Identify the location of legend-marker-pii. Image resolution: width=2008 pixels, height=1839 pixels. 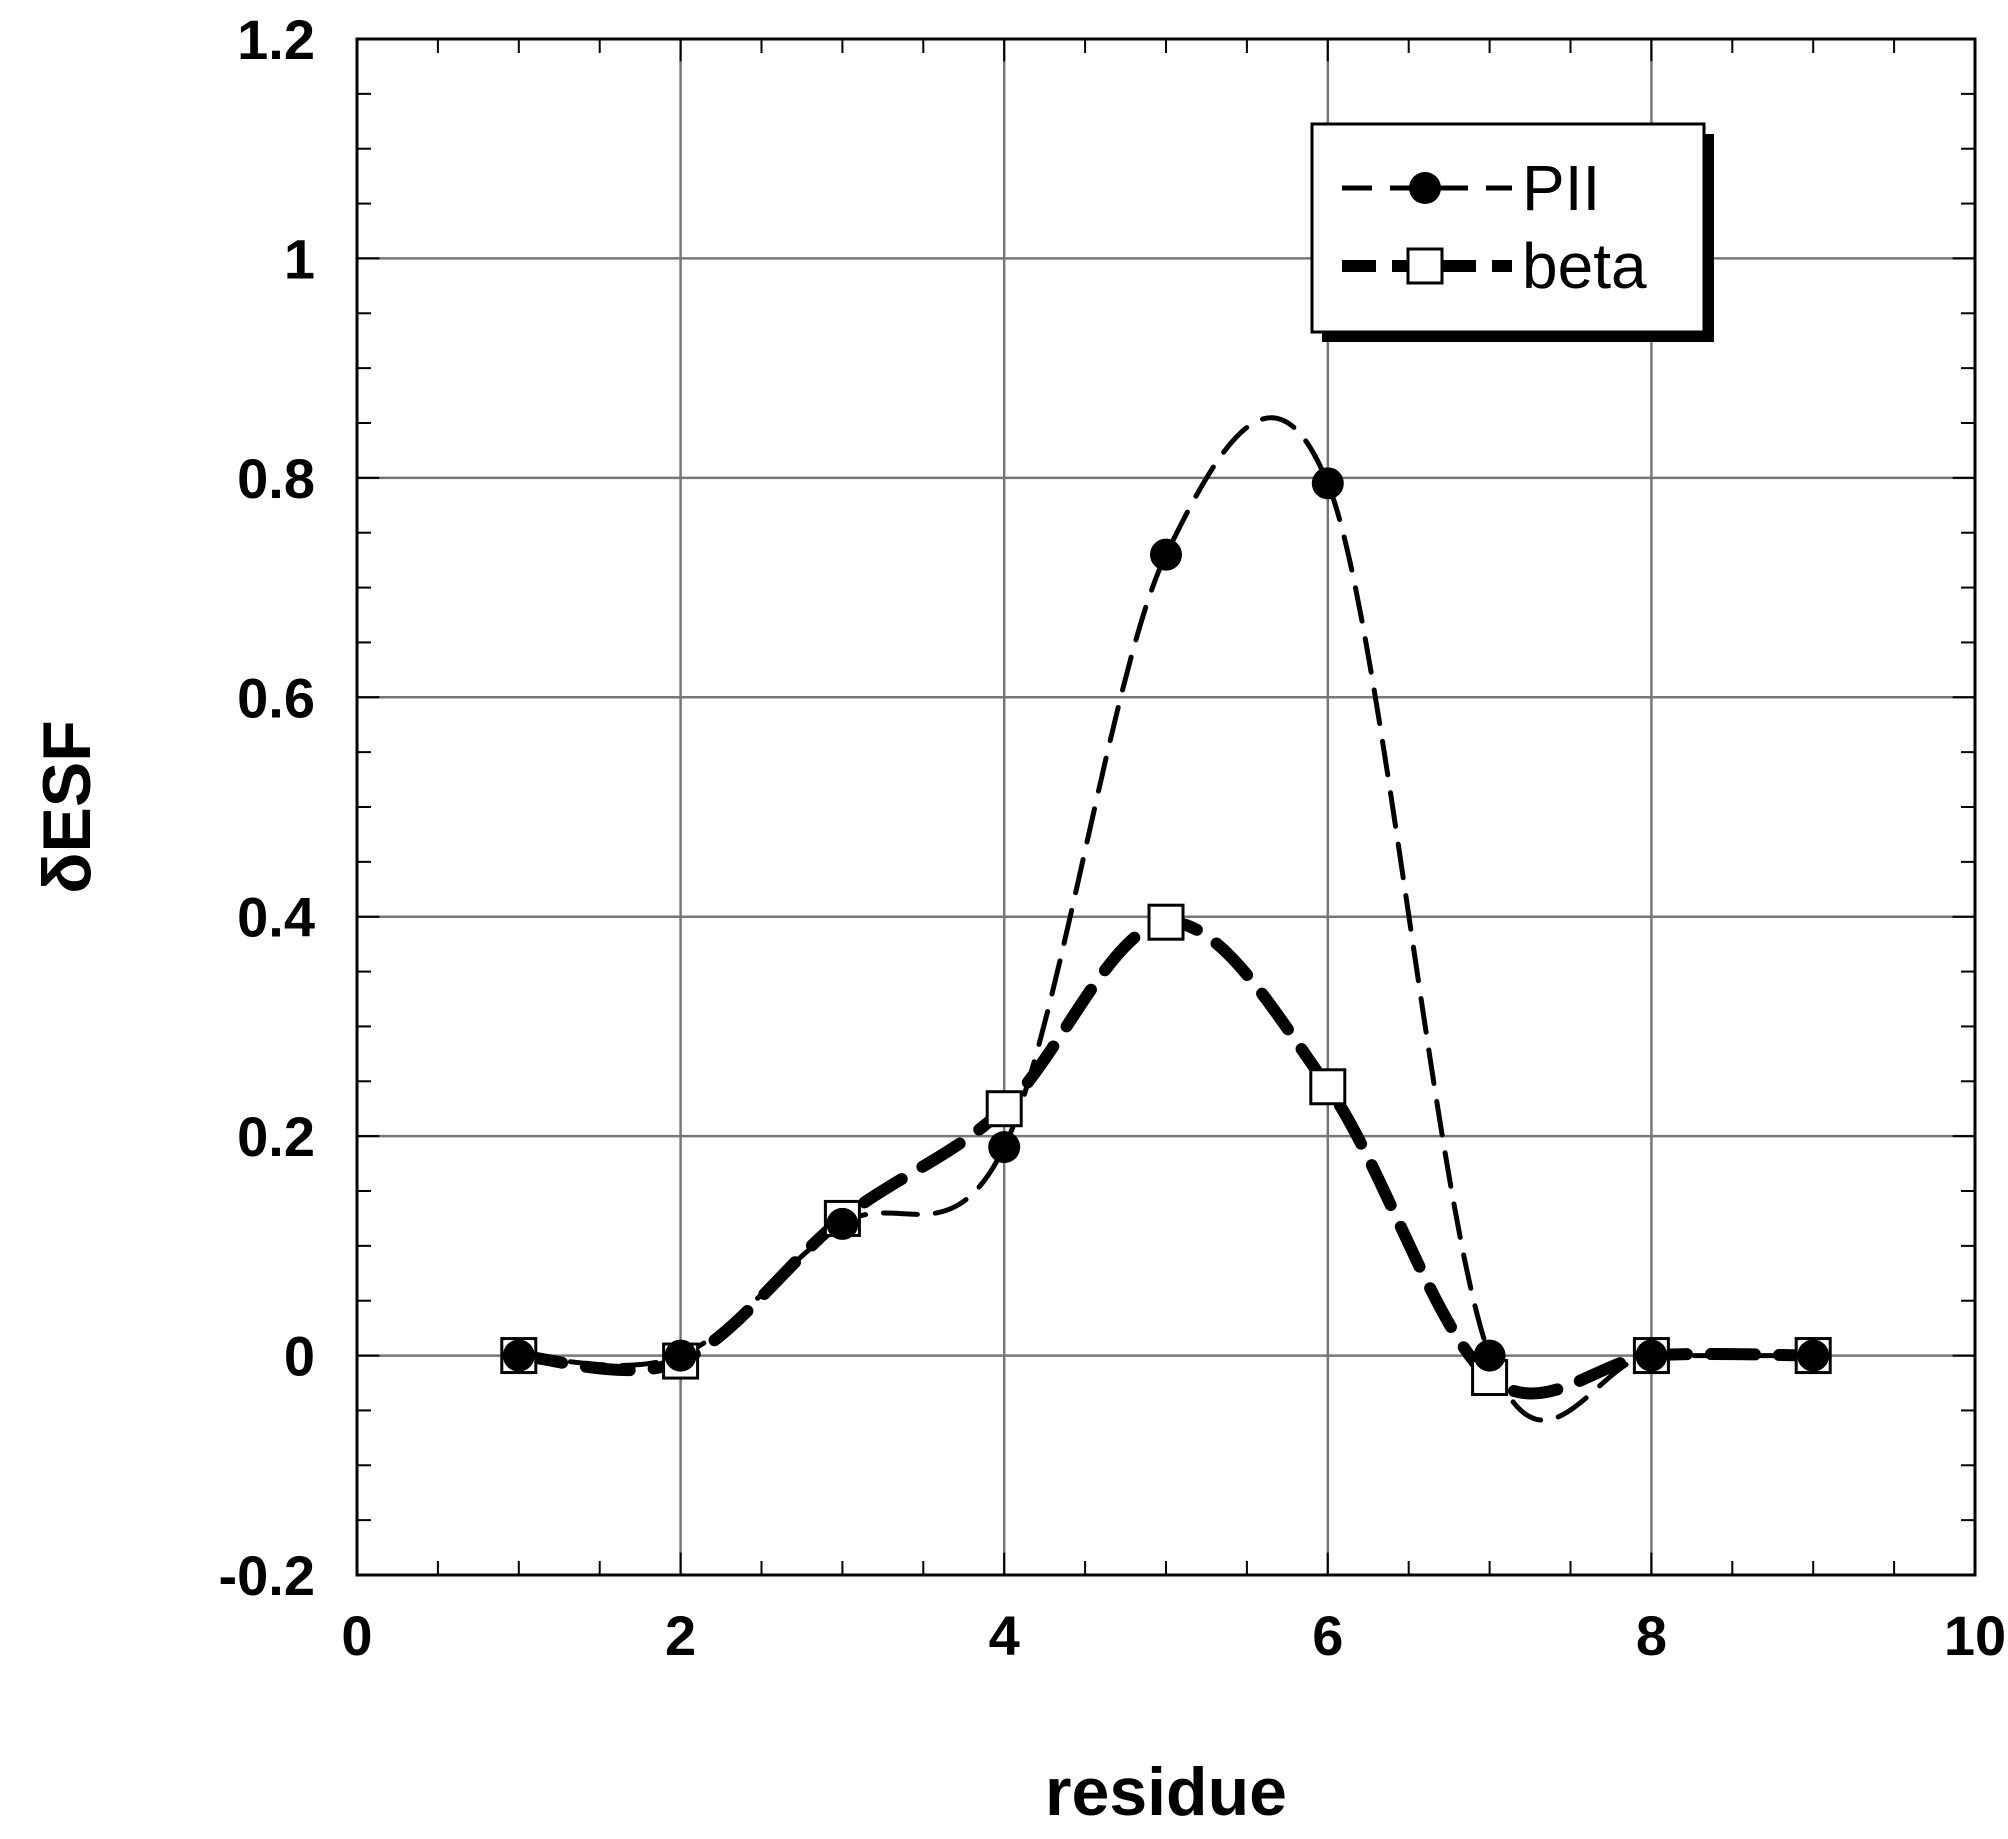
(1425, 188).